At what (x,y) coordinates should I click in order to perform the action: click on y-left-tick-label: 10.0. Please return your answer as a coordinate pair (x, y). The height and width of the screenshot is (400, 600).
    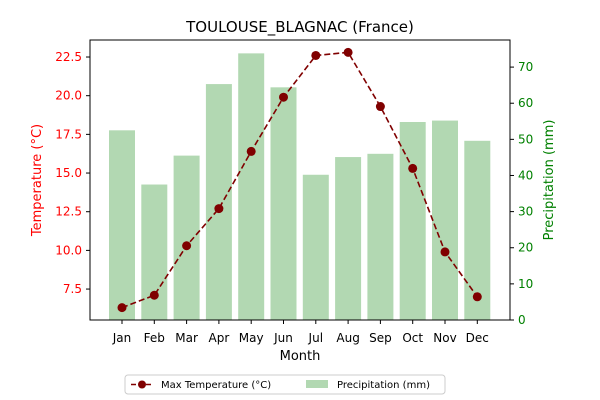
    Looking at the image, I should click on (68, 250).